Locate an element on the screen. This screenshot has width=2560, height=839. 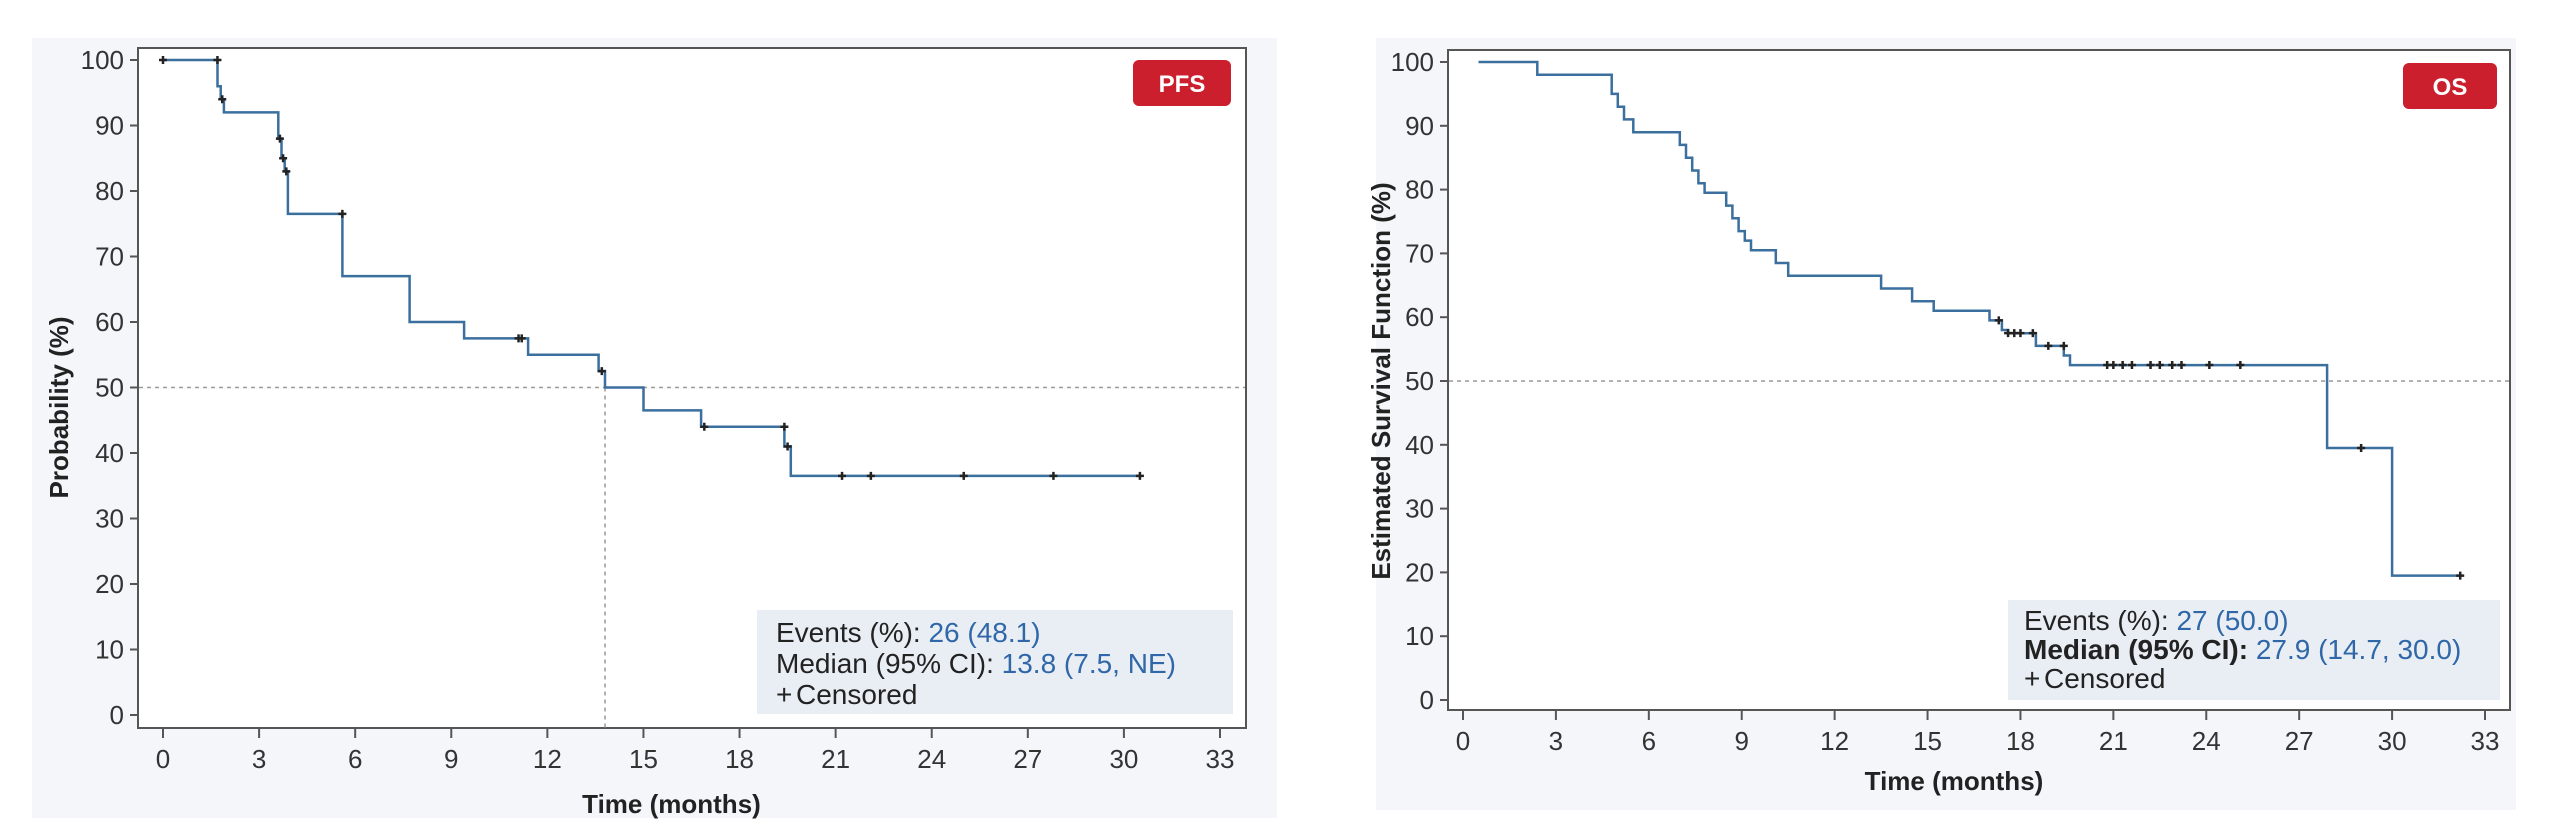
pfs-y-tick-label: 10 is located at coordinates (109, 650).